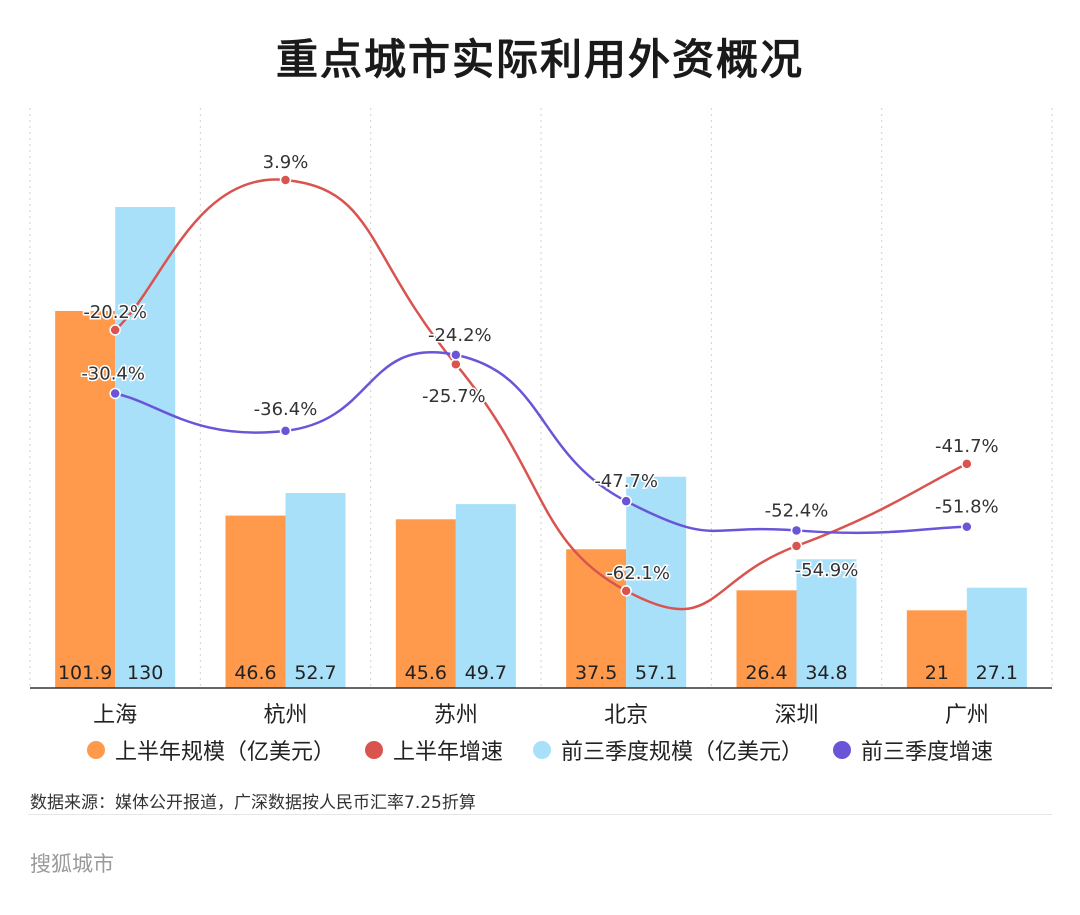 The image size is (1080, 915). I want to click on growth-label: -30.4%, so click(113, 373).